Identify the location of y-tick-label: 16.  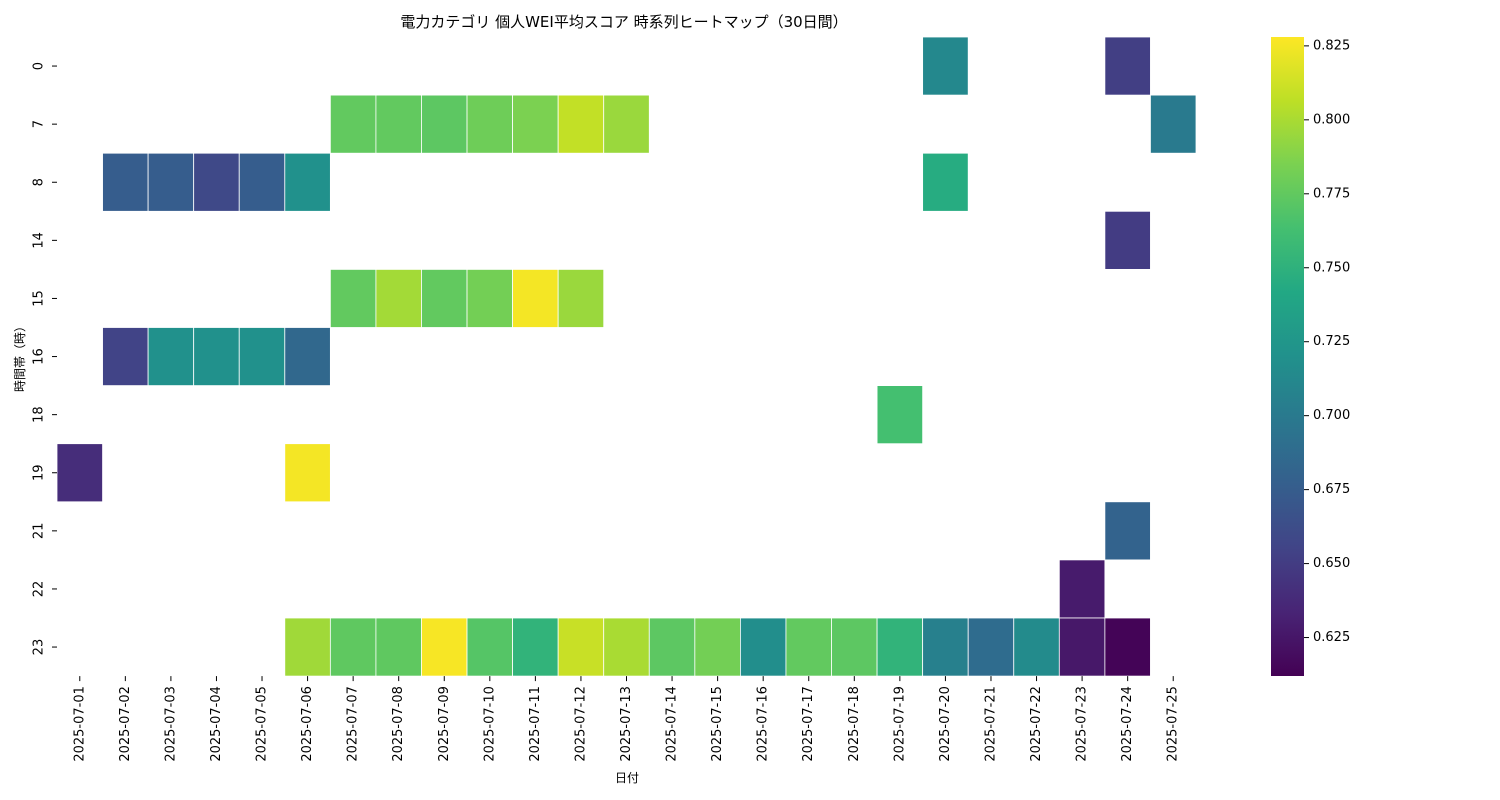
(39, 356).